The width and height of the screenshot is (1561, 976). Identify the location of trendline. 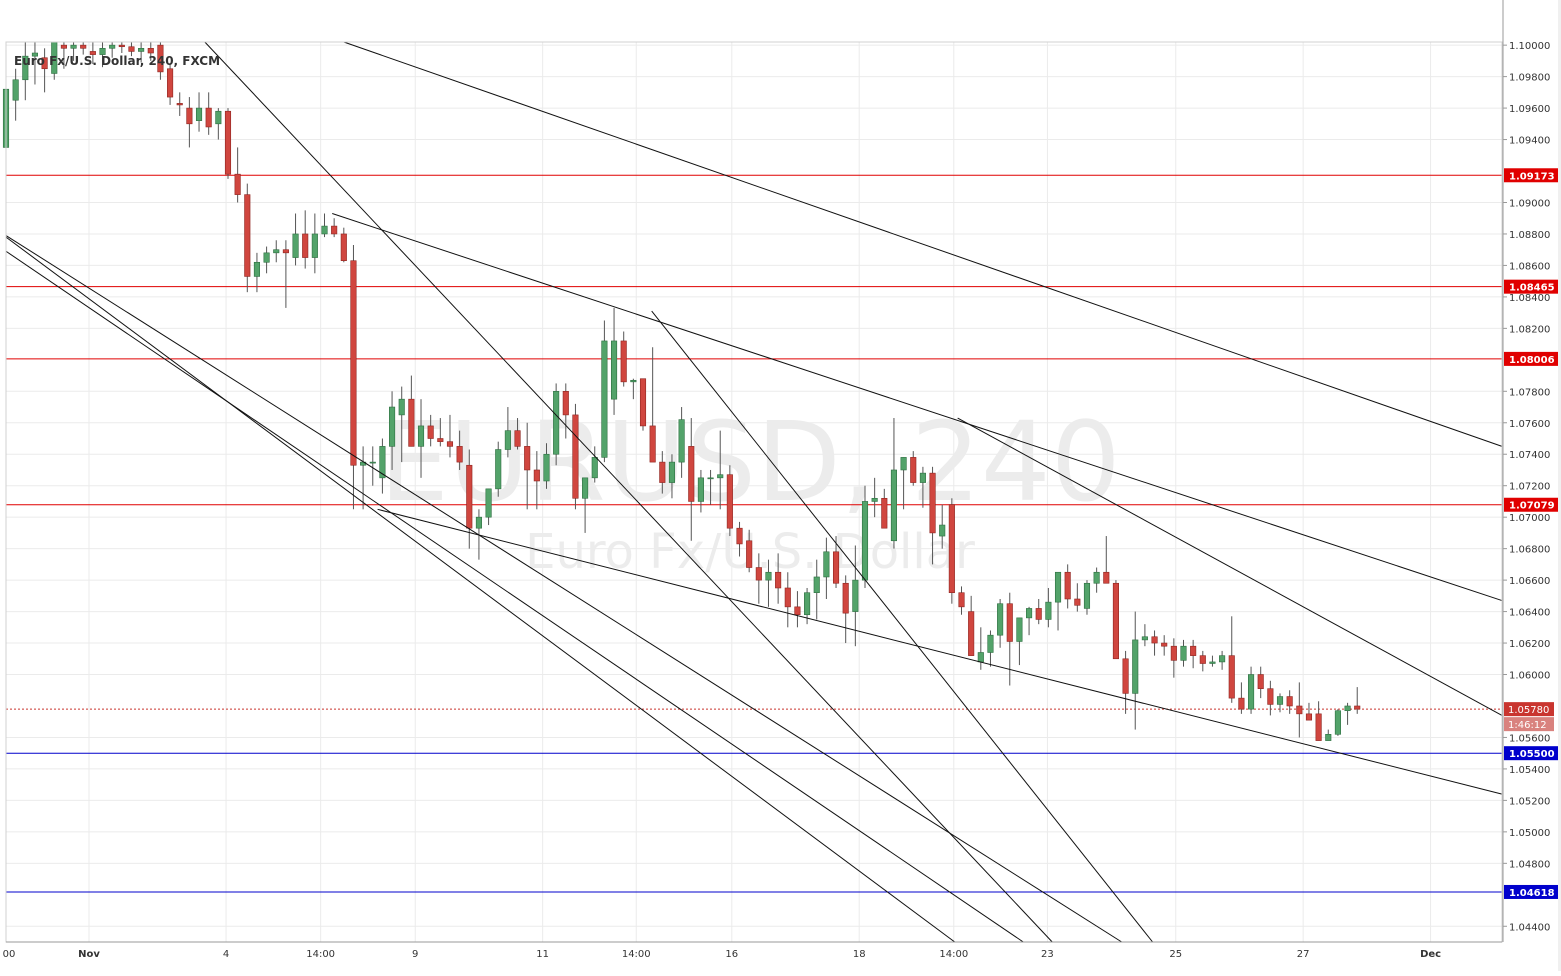
(1230, 566).